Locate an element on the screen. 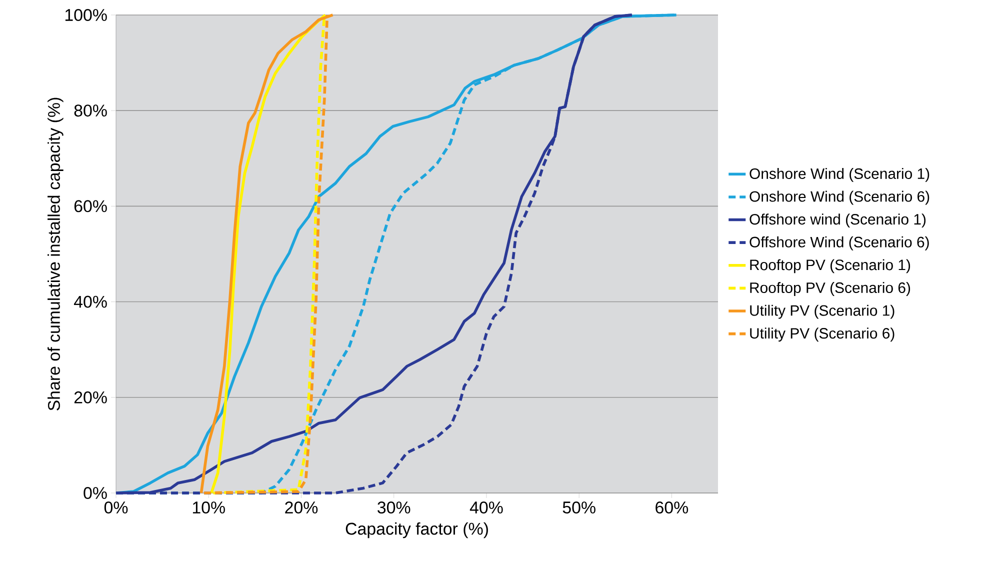 The height and width of the screenshot is (578, 990). x-tick-label: 0% is located at coordinates (116, 508).